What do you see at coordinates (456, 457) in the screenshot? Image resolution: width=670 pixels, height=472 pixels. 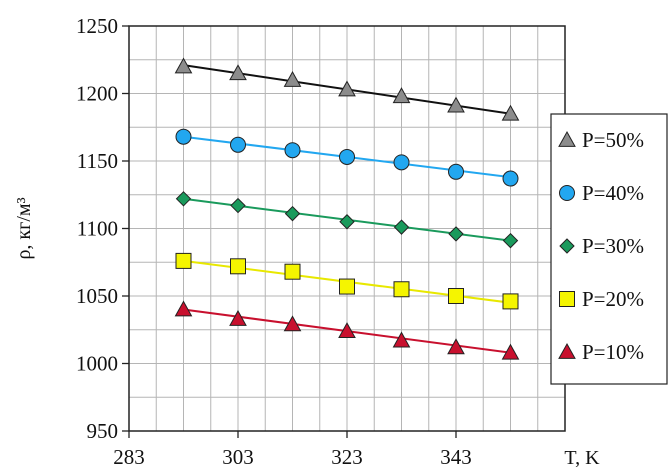 I see `x-tick-label: 343` at bounding box center [456, 457].